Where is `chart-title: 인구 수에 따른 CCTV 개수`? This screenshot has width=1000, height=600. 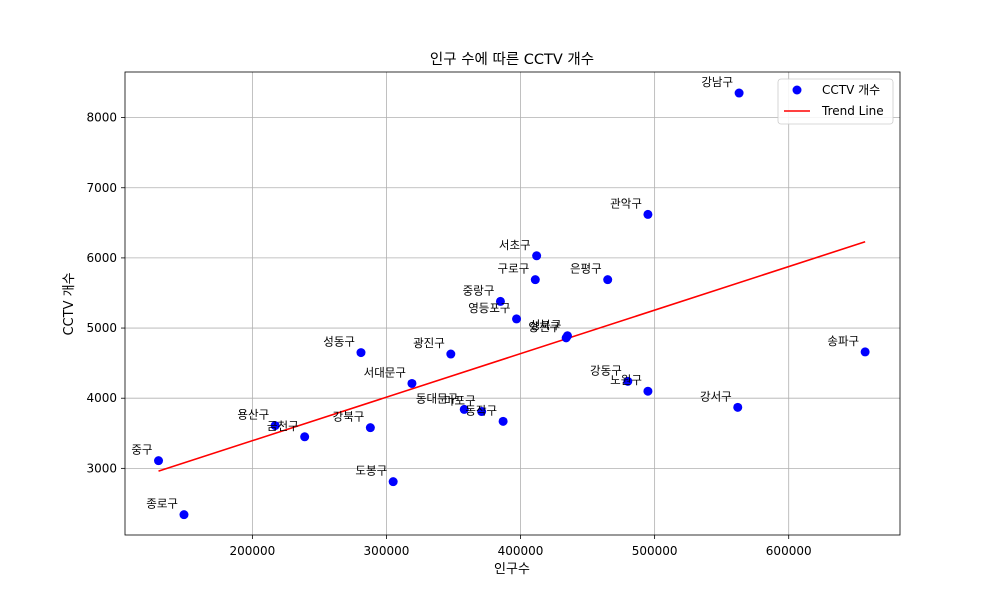
chart-title: 인구 수에 따른 CCTV 개수 is located at coordinates (512, 59).